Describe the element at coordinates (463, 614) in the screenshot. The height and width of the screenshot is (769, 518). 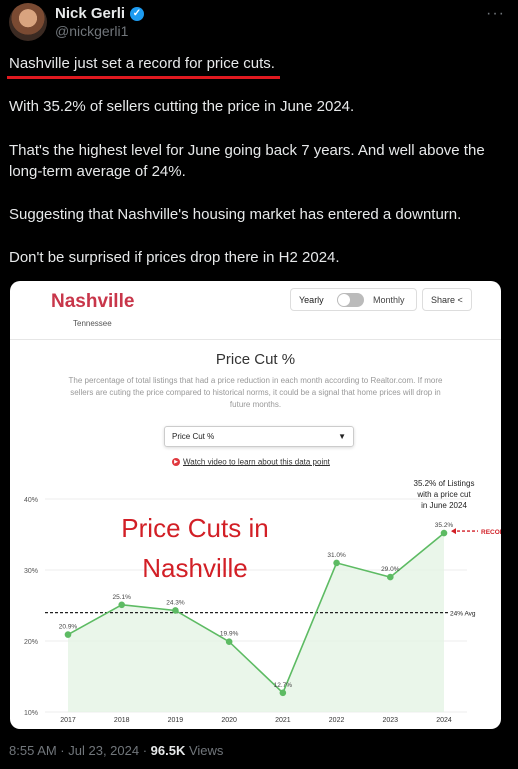
I see `average-label: 24% Avg` at that location.